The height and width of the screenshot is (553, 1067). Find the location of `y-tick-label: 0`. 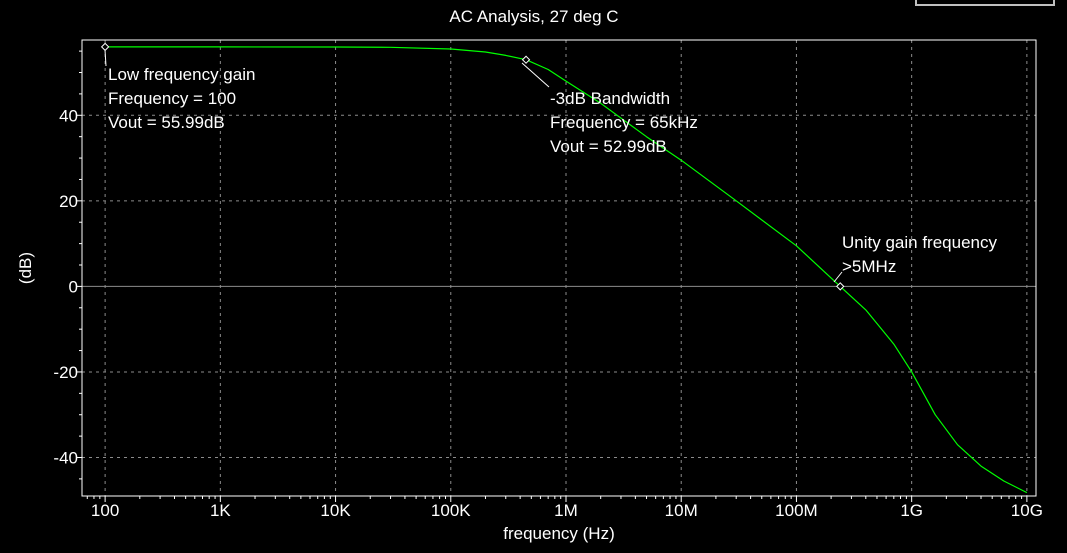

y-tick-label: 0 is located at coordinates (73, 286).